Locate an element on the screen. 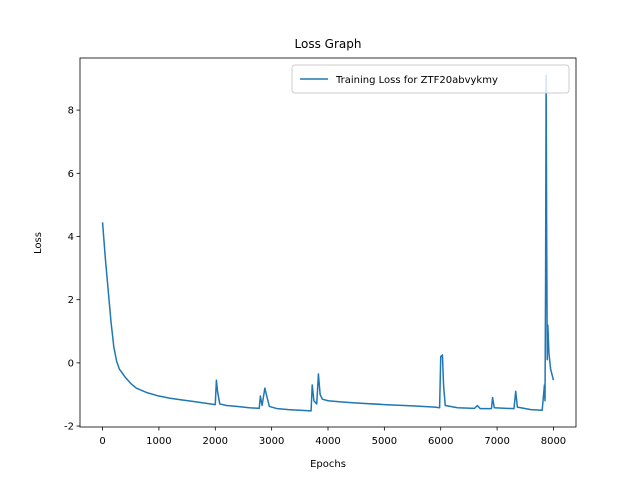 The width and height of the screenshot is (640, 484). chart-title: Loss Graph is located at coordinates (328, 44).